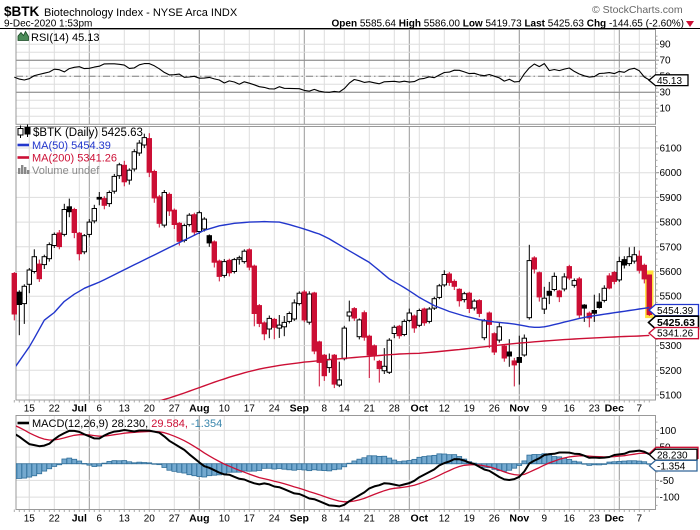 The height and width of the screenshot is (530, 700). Describe the element at coordinates (671, 371) in the screenshot. I see `svg-text: 5200` at that location.